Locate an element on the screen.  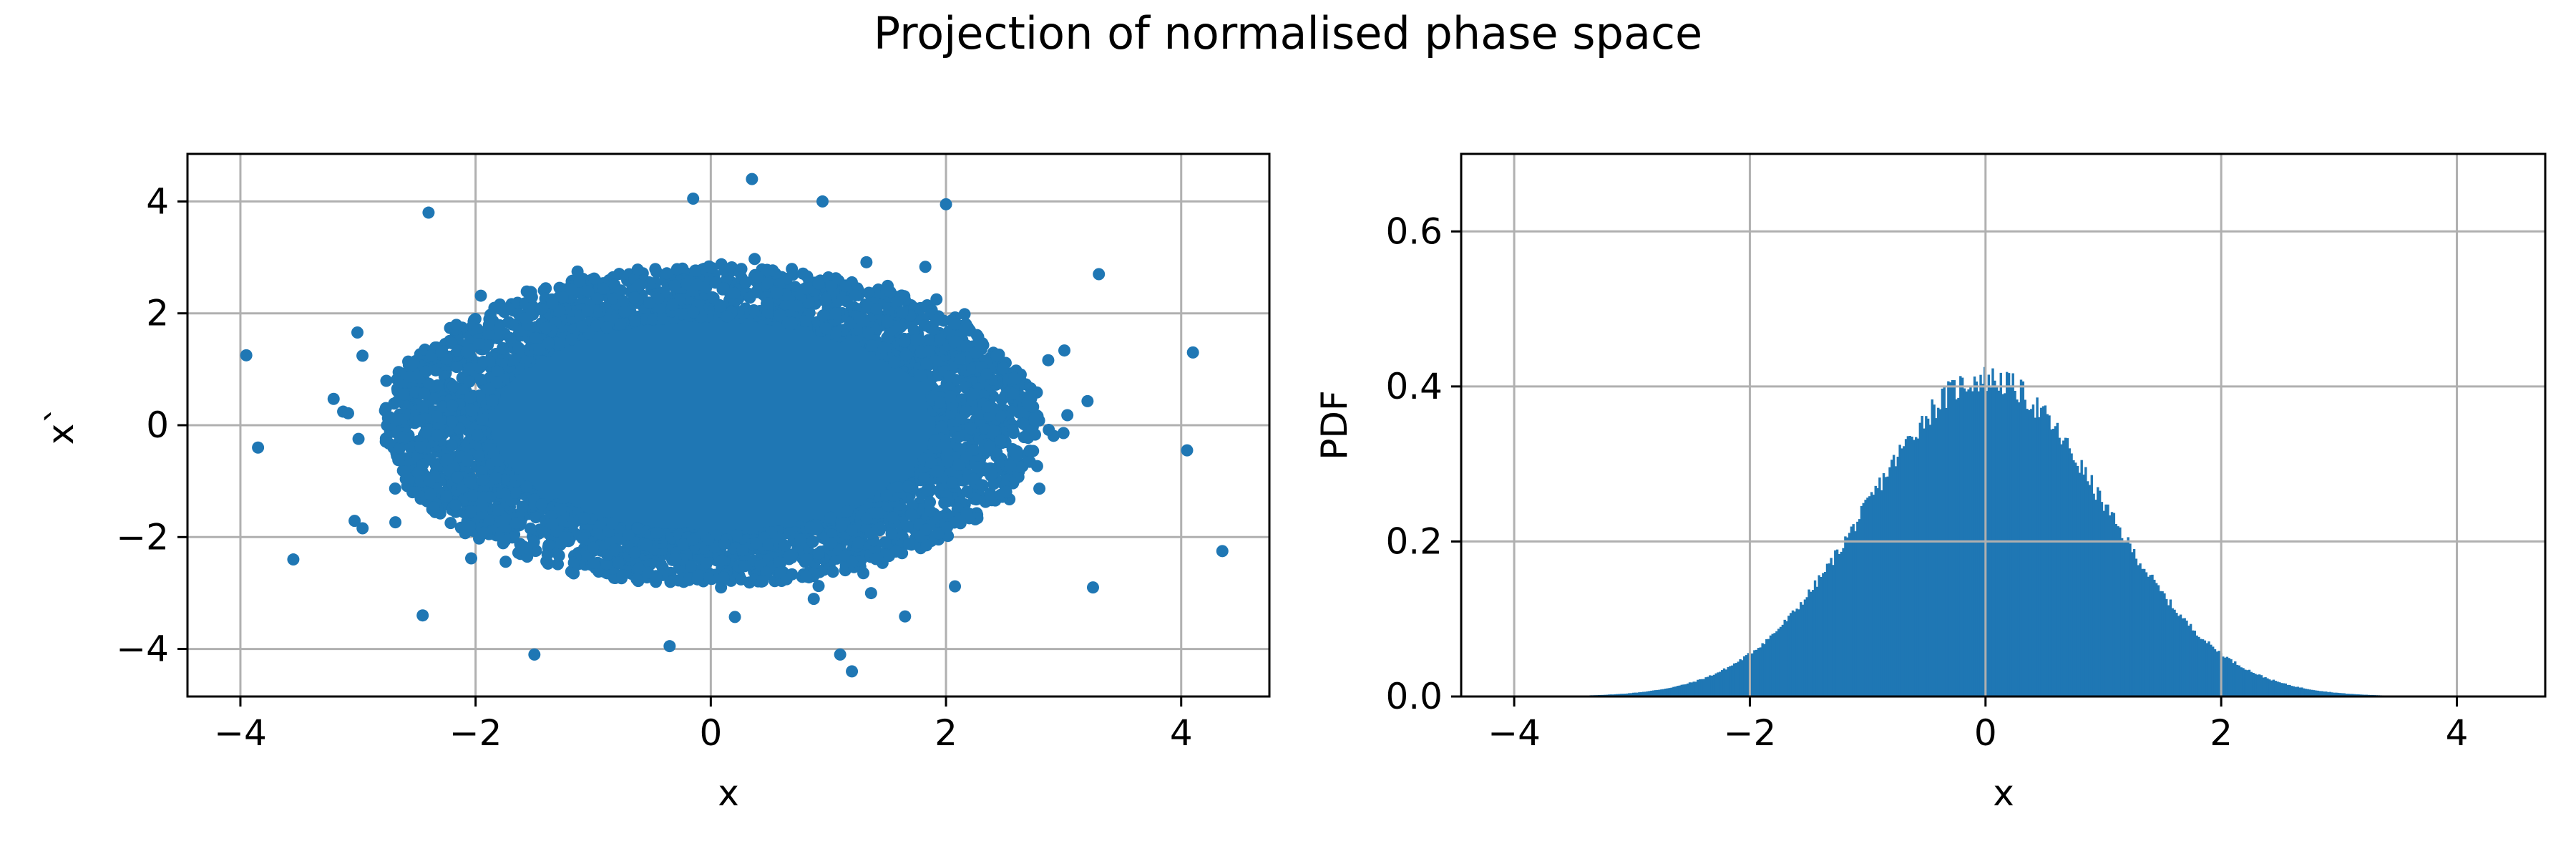
left-y-axis-label: x` is located at coordinates (61, 425).